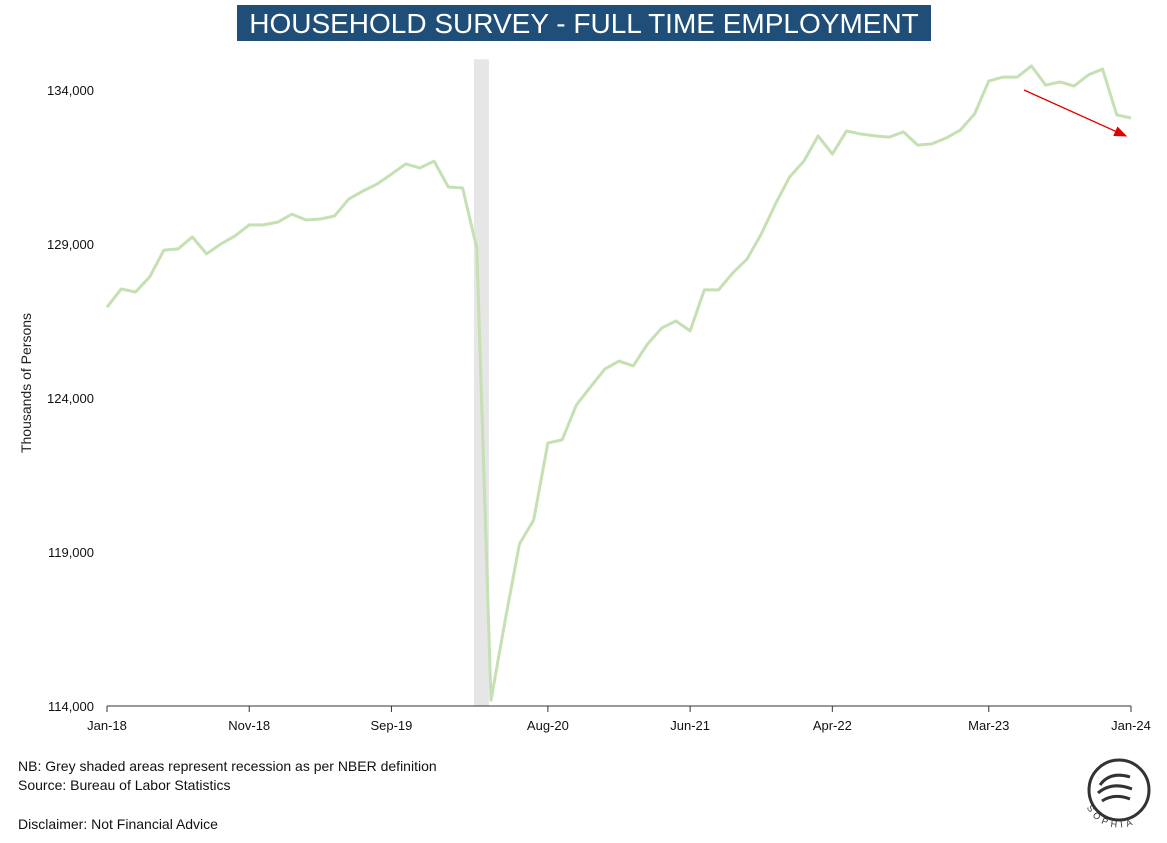 The image size is (1167, 843). Describe the element at coordinates (548, 725) in the screenshot. I see `x-tick-label: Aug-20` at that location.